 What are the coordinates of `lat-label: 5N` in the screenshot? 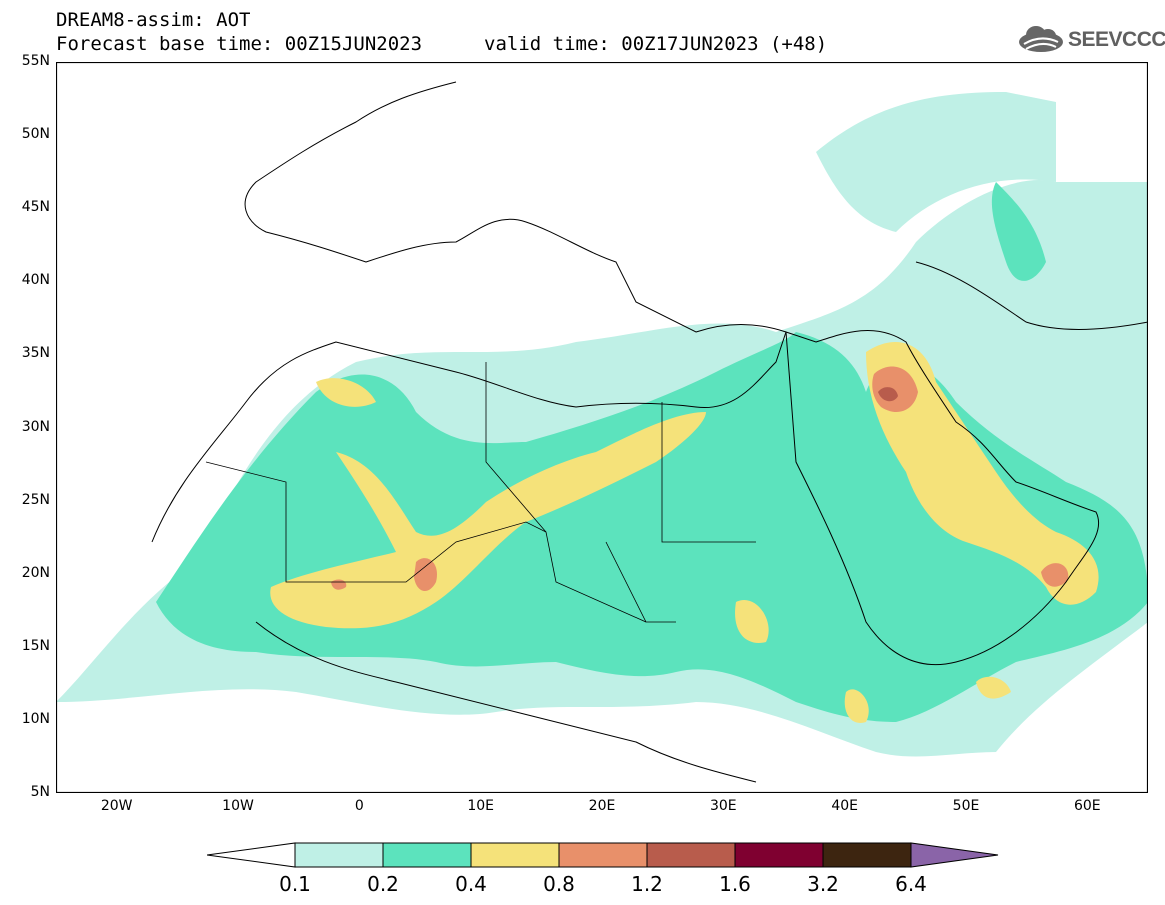 It's located at (40, 792).